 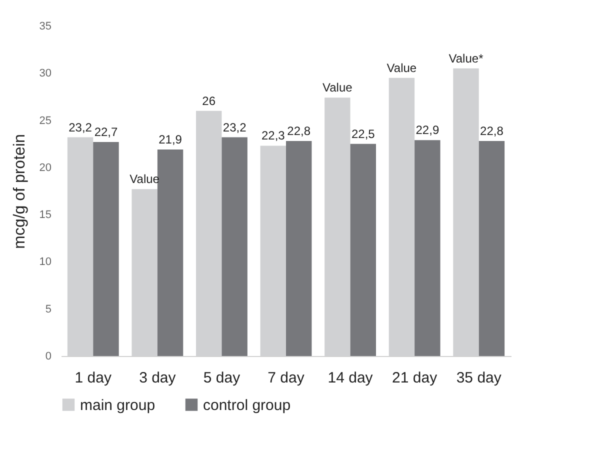 I want to click on x-tick-label: 3 day, so click(x=157, y=378).